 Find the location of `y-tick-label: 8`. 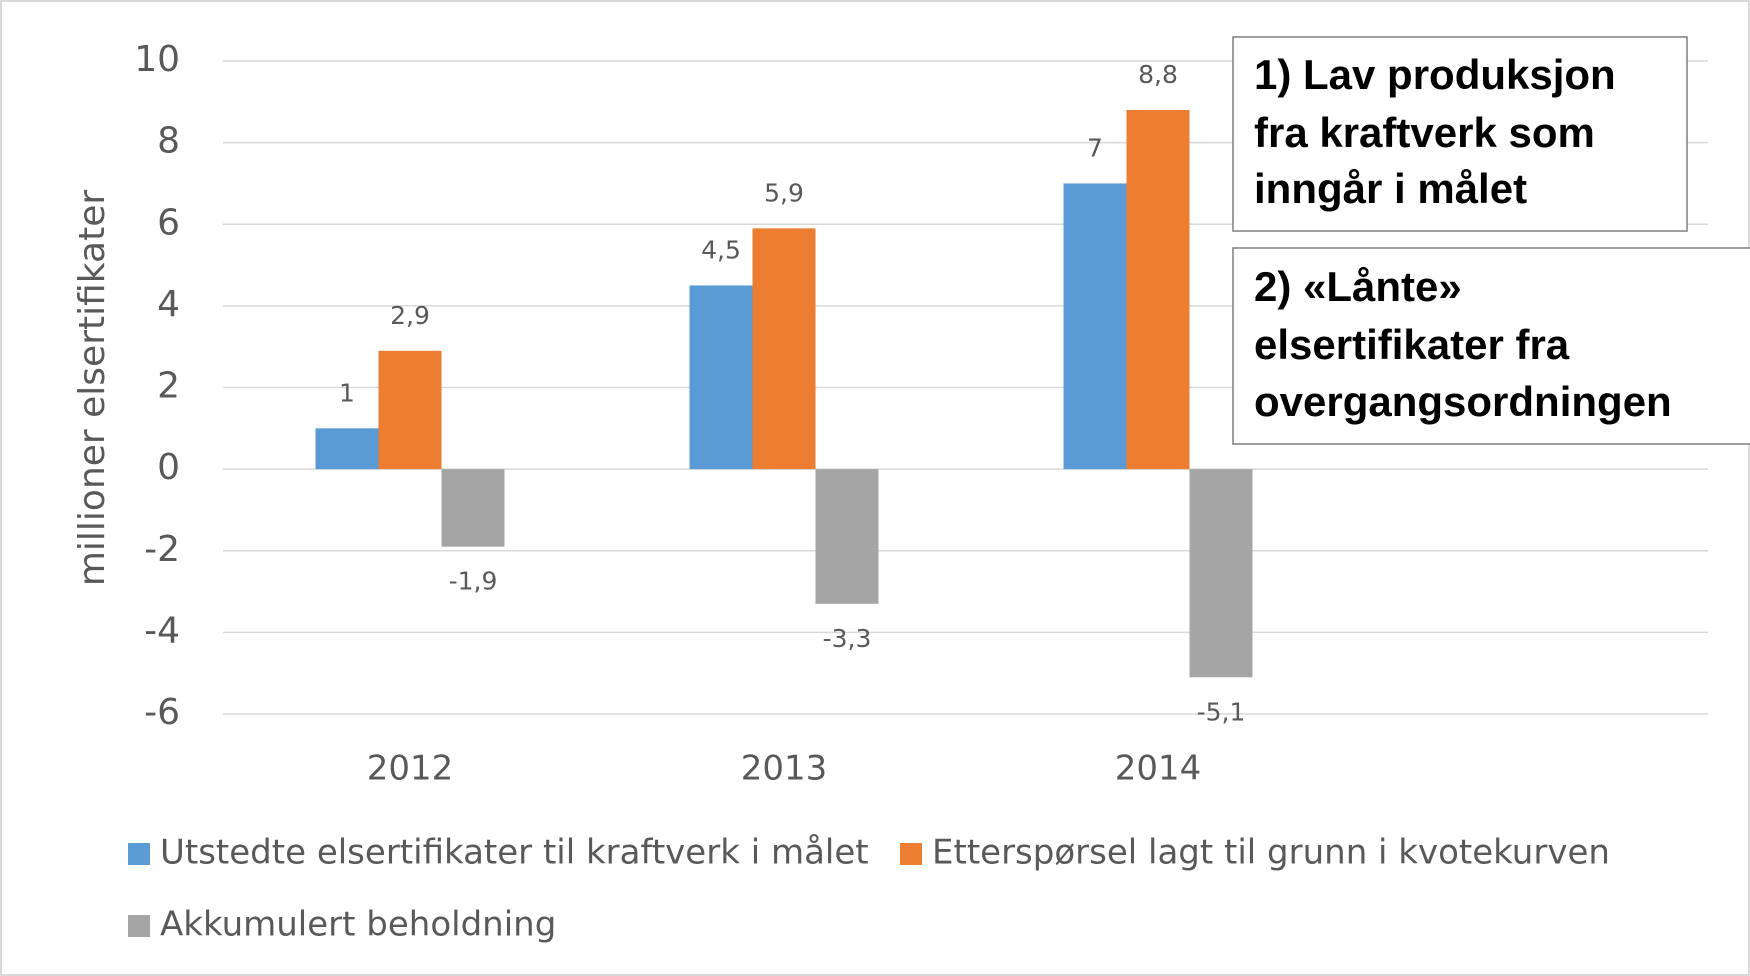

y-tick-label: 8 is located at coordinates (168, 141).